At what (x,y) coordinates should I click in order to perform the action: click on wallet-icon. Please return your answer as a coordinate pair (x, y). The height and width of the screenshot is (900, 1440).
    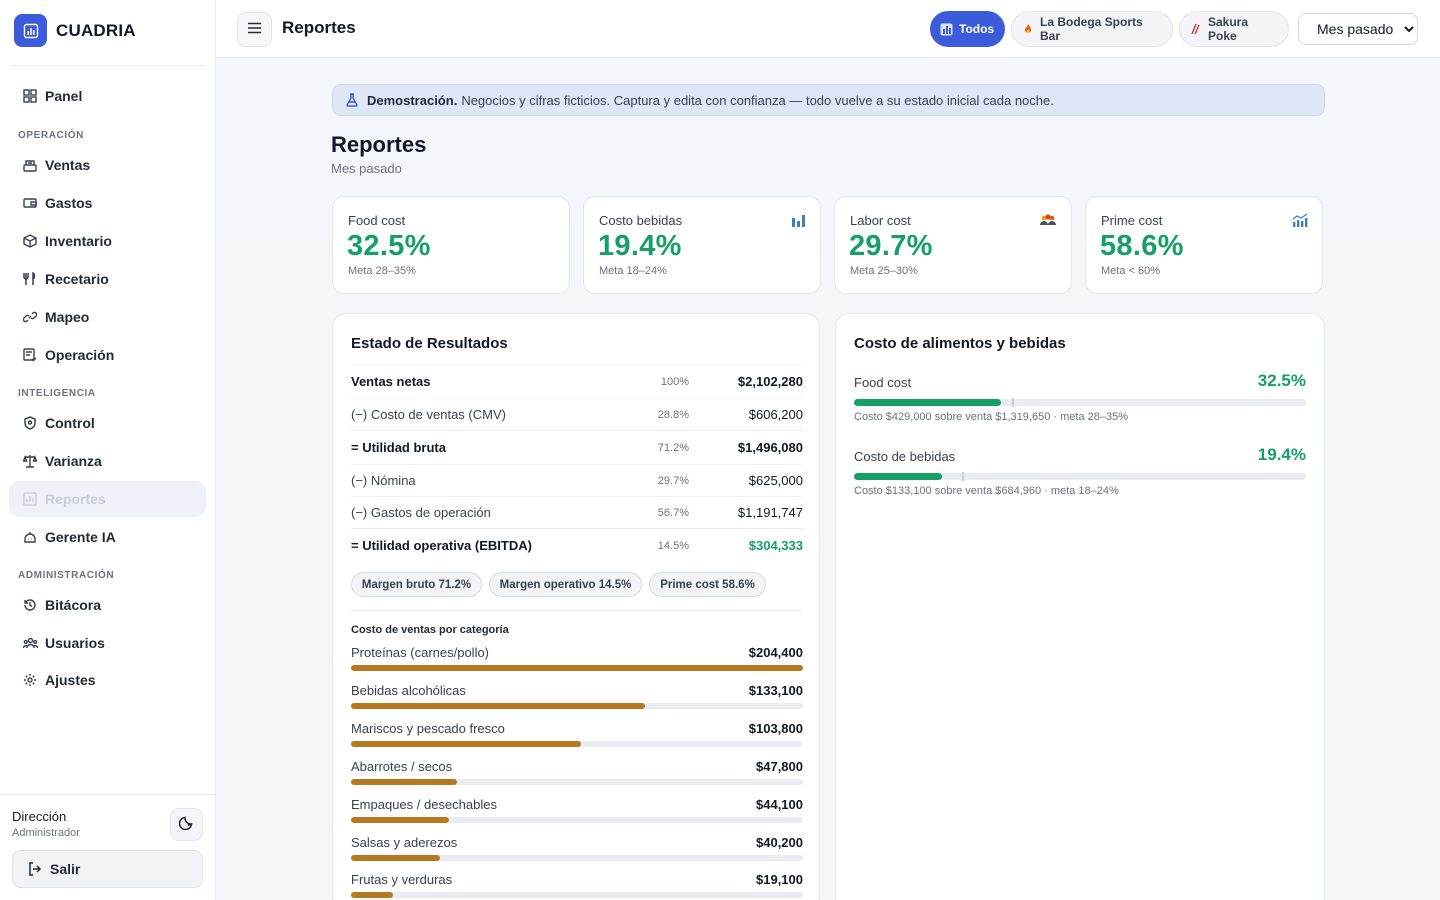
    Looking at the image, I should click on (30, 203).